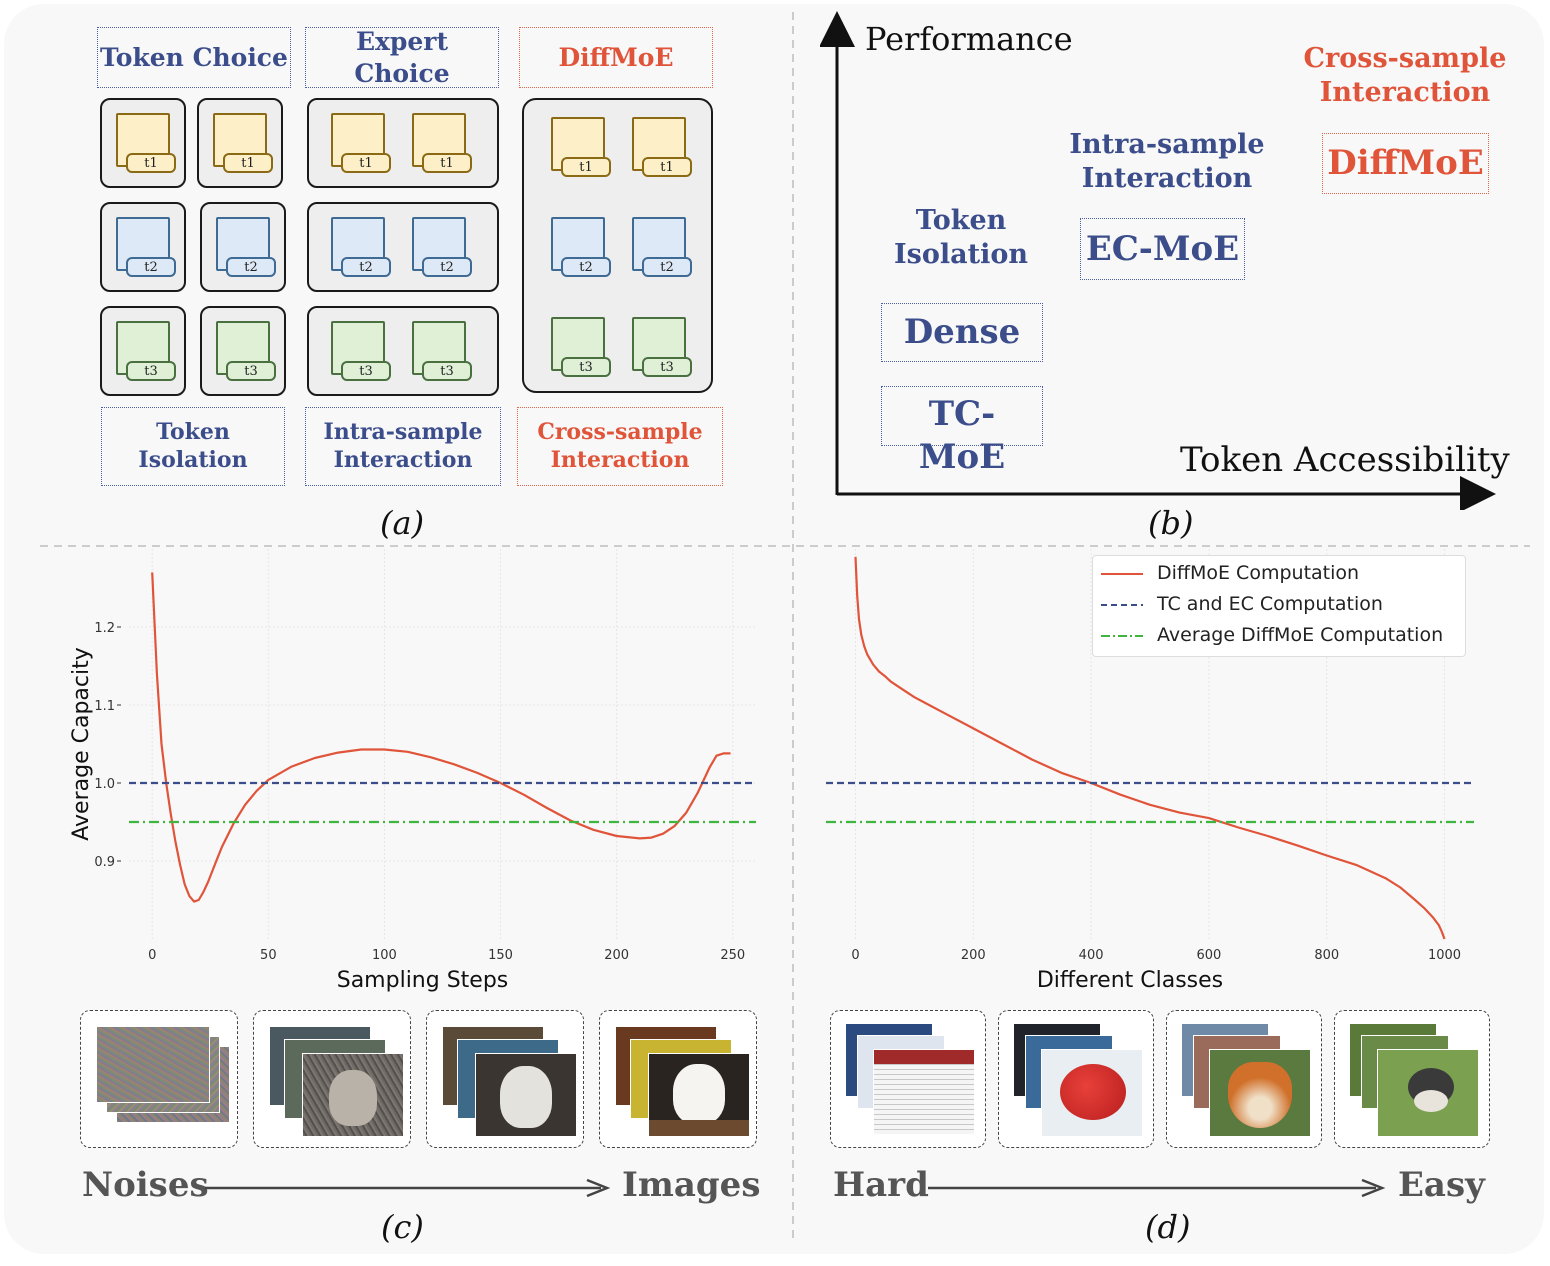 The width and height of the screenshot is (1550, 1266). Describe the element at coordinates (699, 1128) in the screenshot. I see `basket` at that location.